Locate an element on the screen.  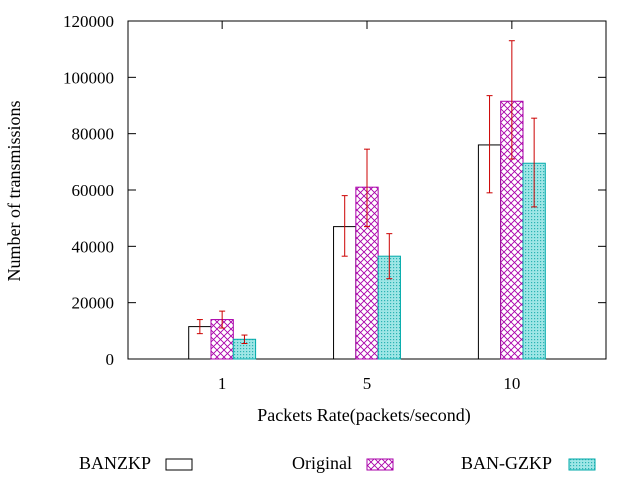
legend-swatch-original is located at coordinates (380, 464).